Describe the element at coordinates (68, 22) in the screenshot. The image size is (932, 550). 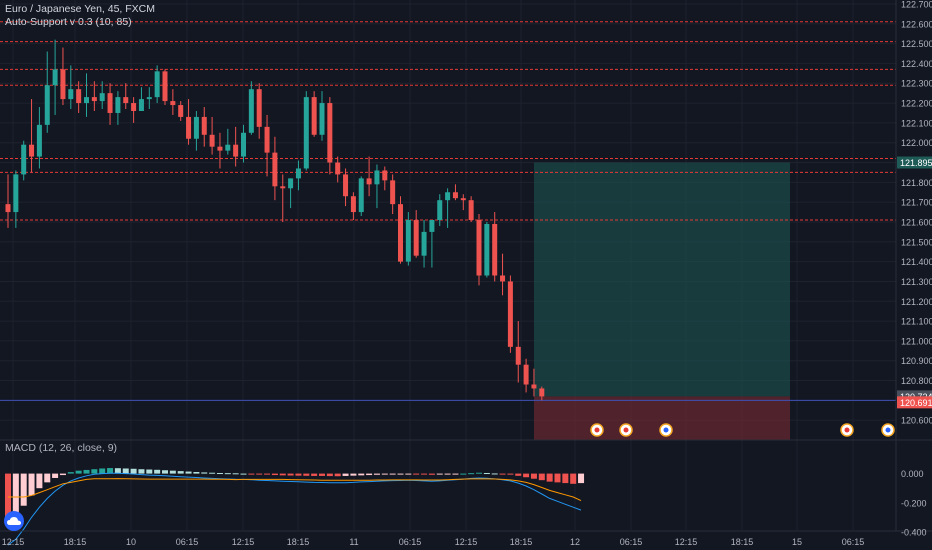
I see `indicator-legend: Auto-Support v 0.3 (10, 85)` at that location.